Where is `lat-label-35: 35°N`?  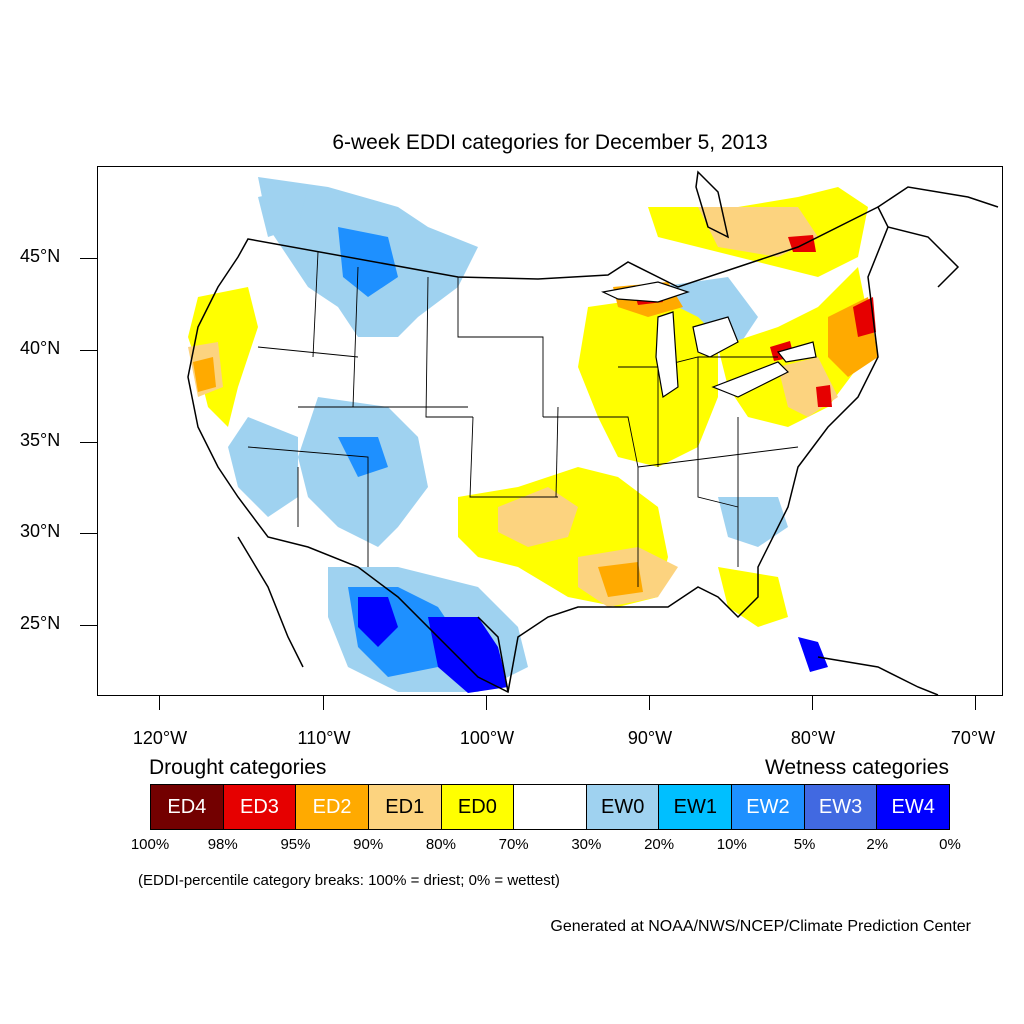
lat-label-35: 35°N is located at coordinates (40, 440).